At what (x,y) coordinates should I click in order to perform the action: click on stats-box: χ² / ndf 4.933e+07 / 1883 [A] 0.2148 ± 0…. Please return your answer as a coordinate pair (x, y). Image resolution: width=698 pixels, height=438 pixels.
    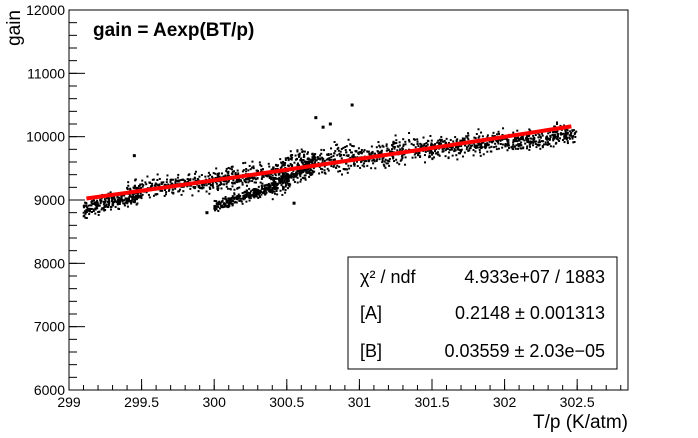
    Looking at the image, I should click on (482, 313).